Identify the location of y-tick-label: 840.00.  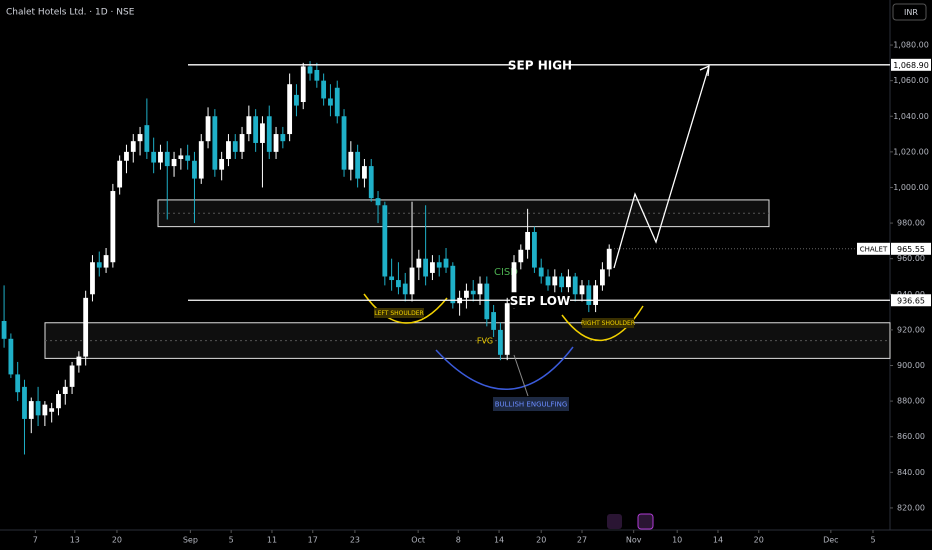
(911, 472).